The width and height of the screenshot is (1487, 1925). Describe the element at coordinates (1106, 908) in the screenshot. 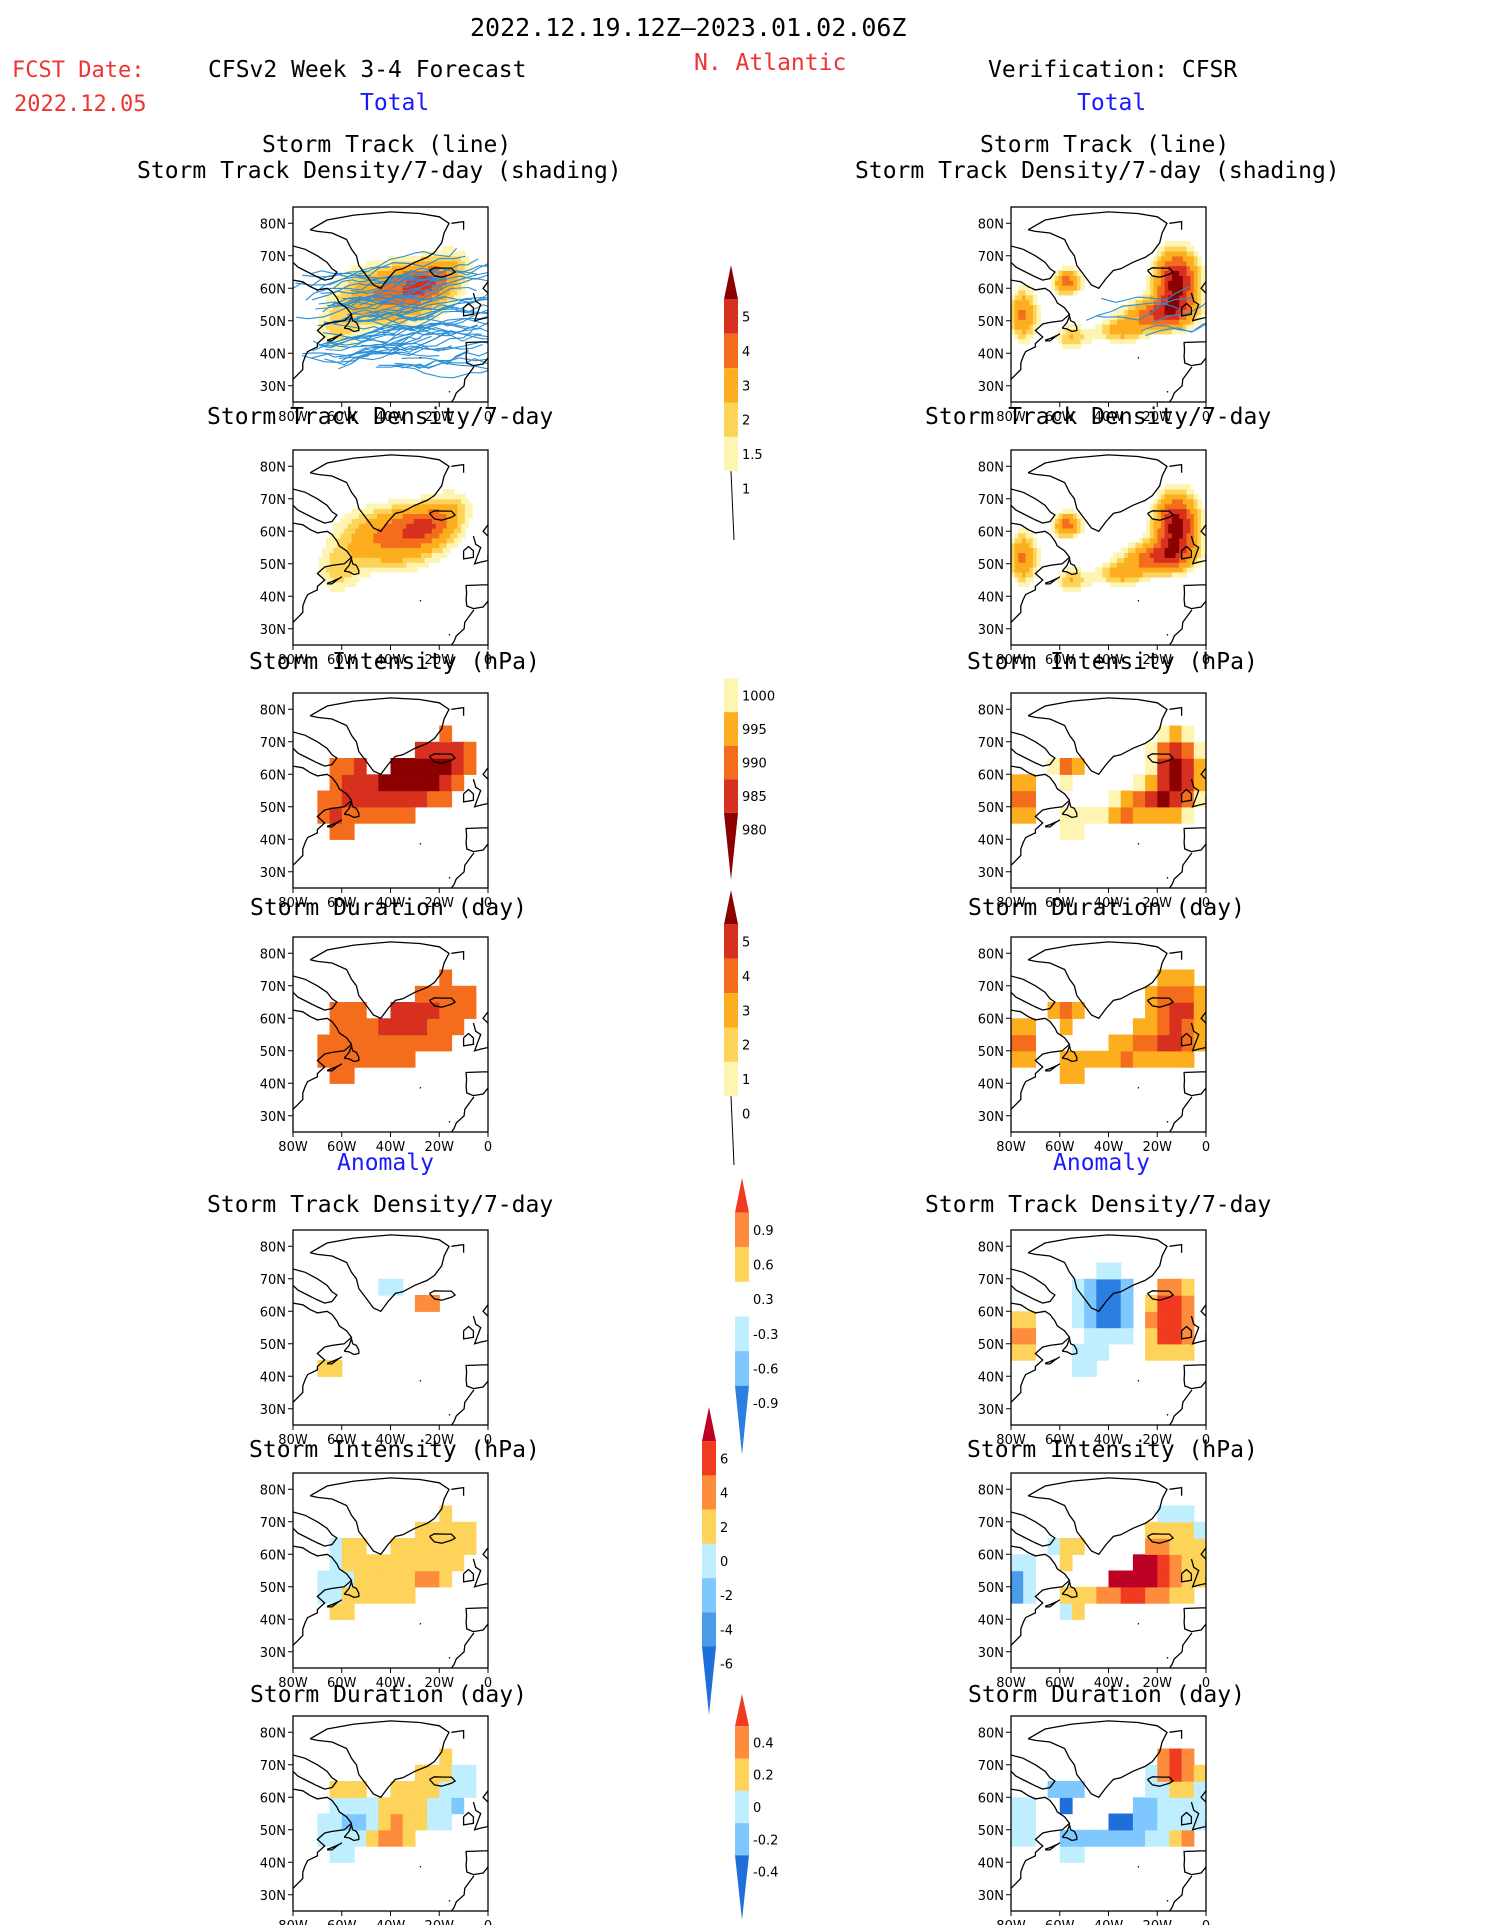

I see `panel-title-duration-right: Storm Duration (day)` at that location.